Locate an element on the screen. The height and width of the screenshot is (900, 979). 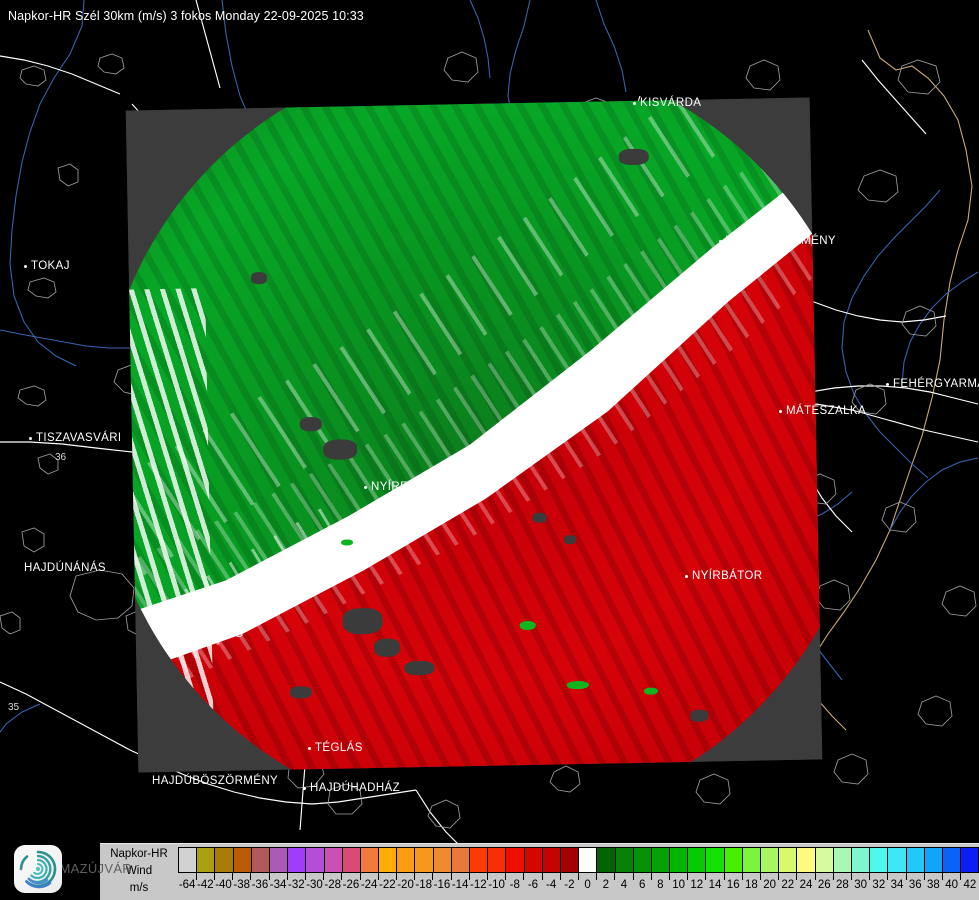
place-label: NYÍRBÁTOR is located at coordinates (727, 576).